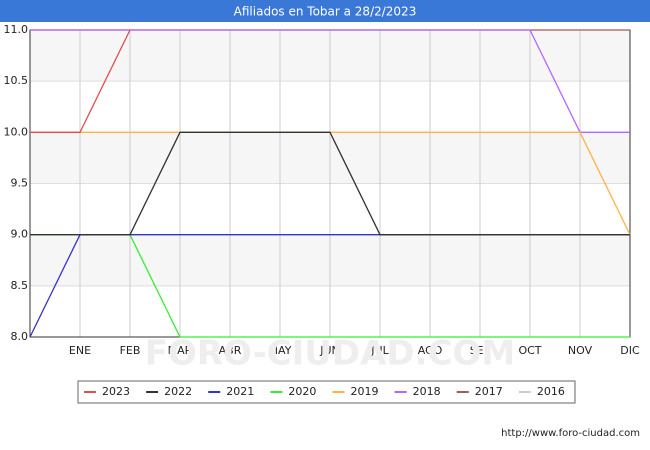 The height and width of the screenshot is (450, 650). What do you see at coordinates (570, 433) in the screenshot?
I see `source: http://www.foro-ciudad.com` at bounding box center [570, 433].